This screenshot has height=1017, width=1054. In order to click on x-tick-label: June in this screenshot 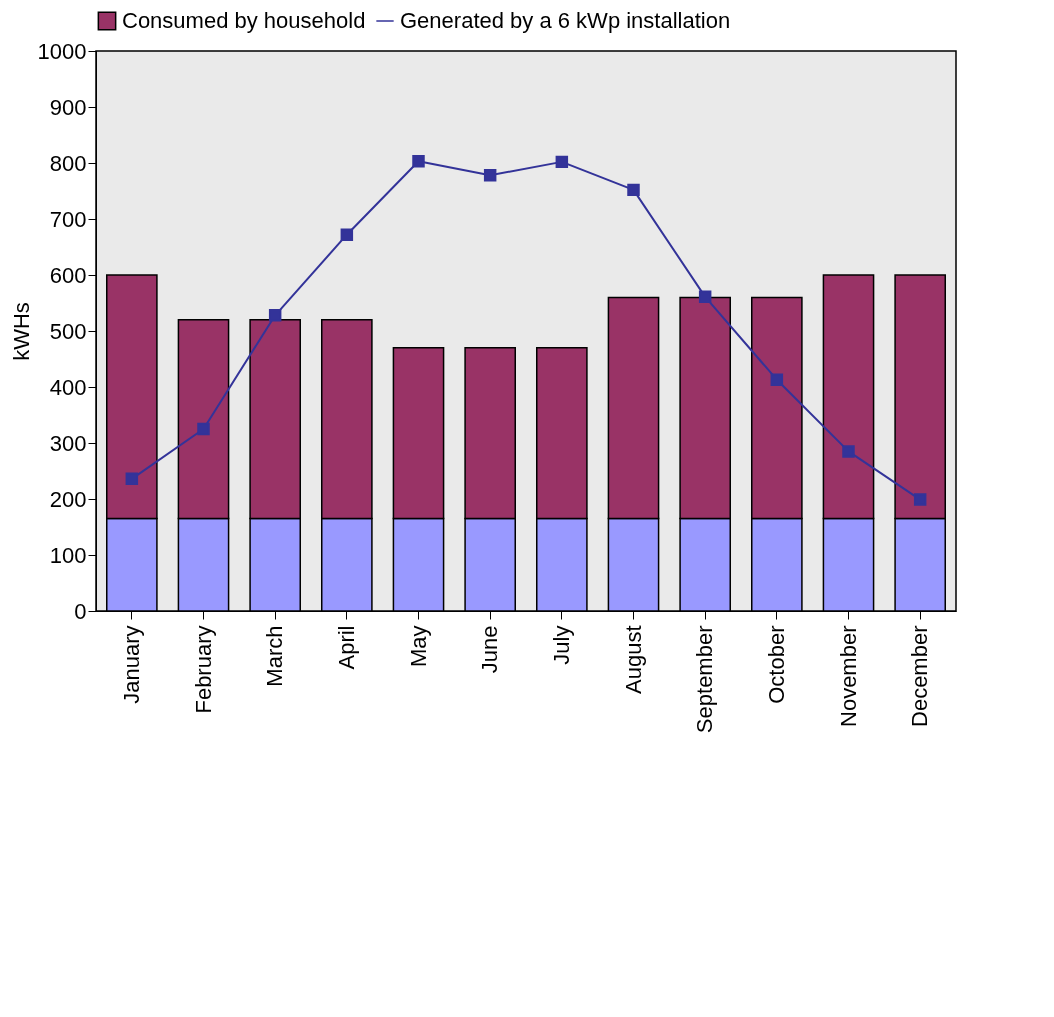, I will do `click(490, 649)`.